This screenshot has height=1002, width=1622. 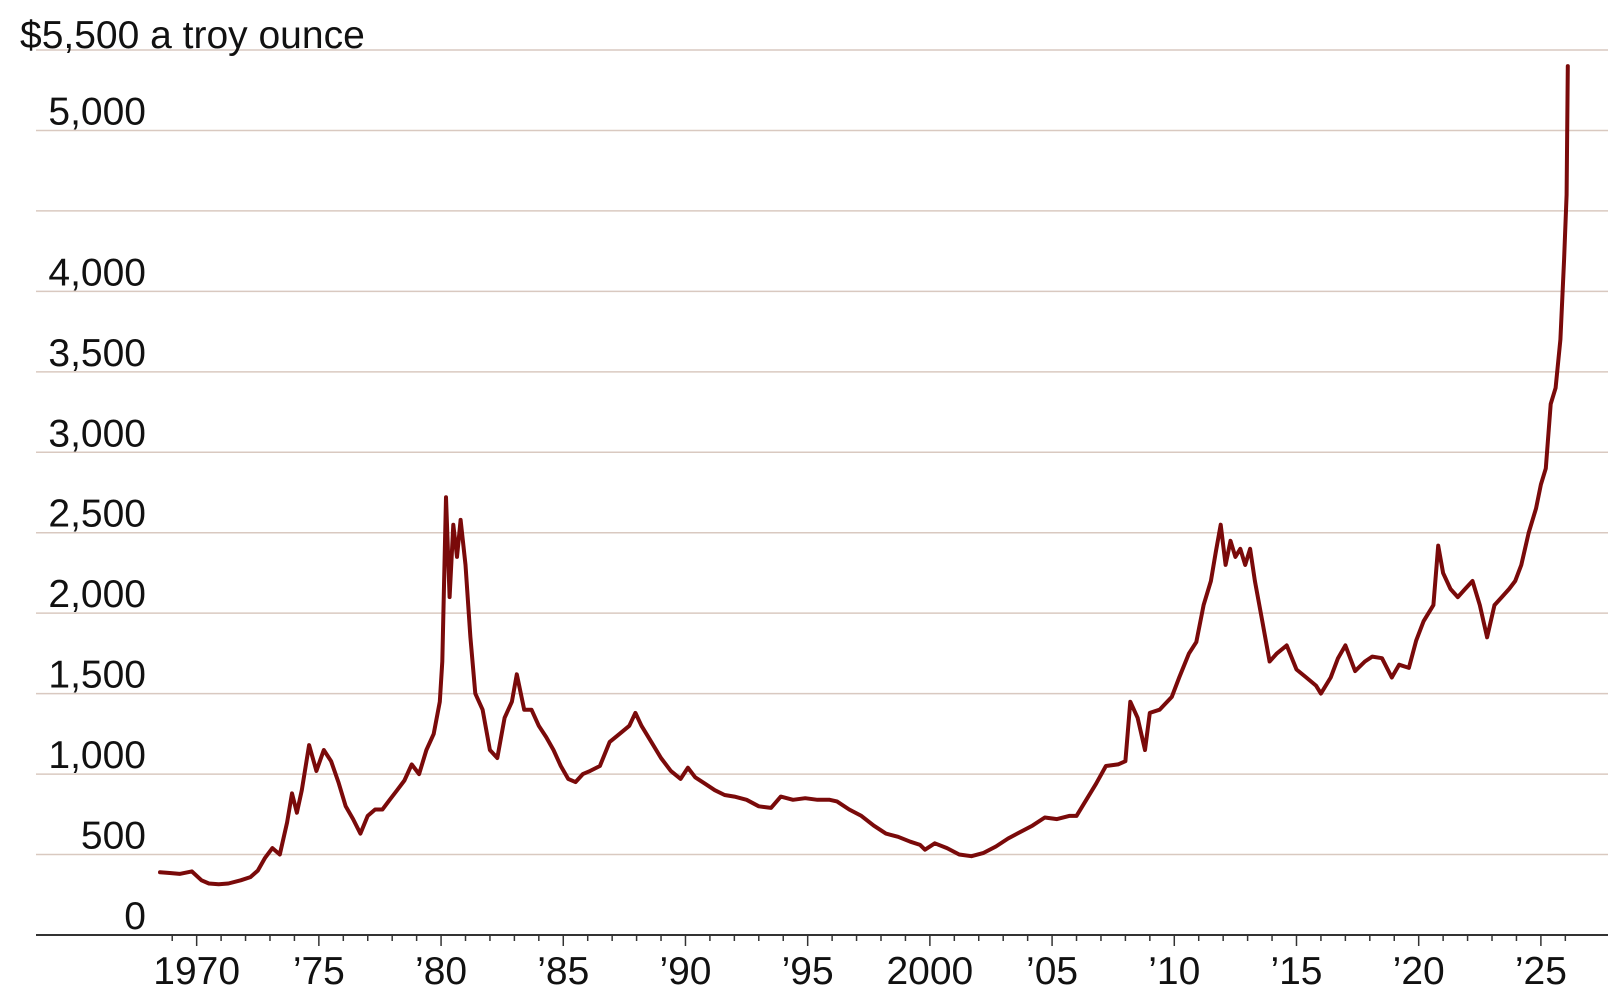 I want to click on y-tick-label: 2,500, so click(x=97, y=514).